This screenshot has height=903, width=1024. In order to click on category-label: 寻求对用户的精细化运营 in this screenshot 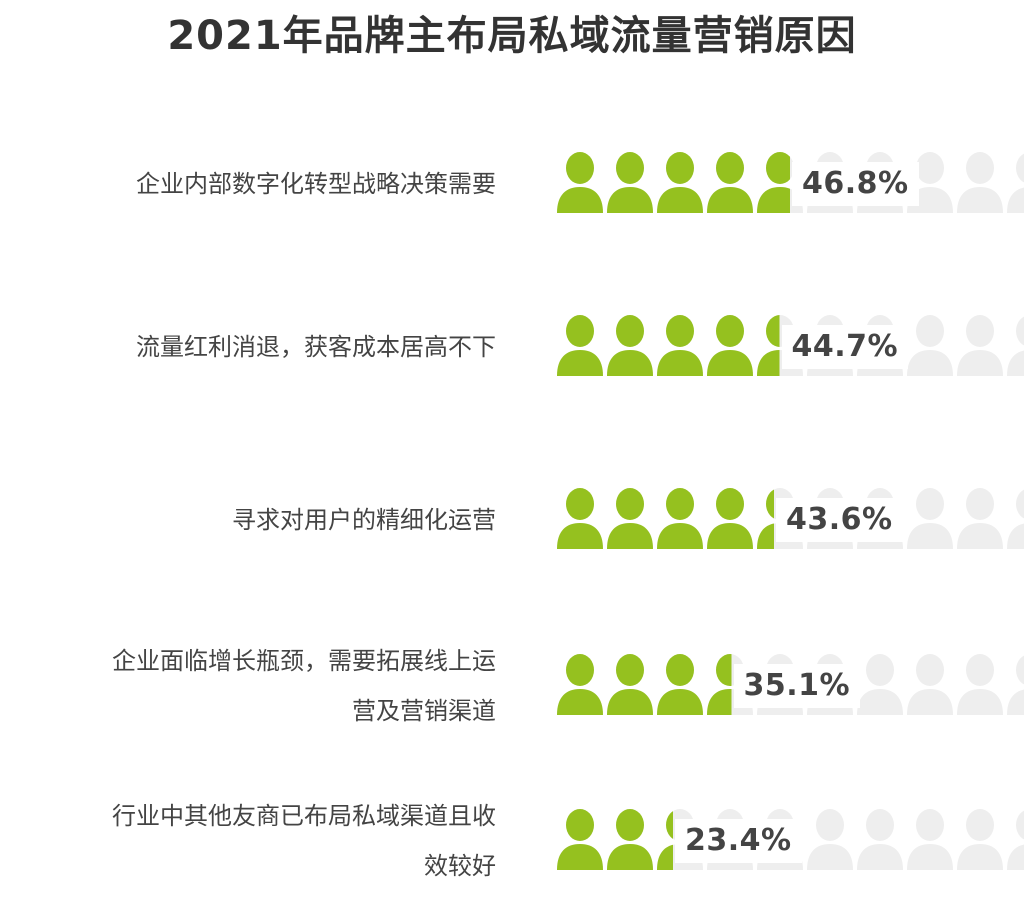, I will do `click(364, 520)`.